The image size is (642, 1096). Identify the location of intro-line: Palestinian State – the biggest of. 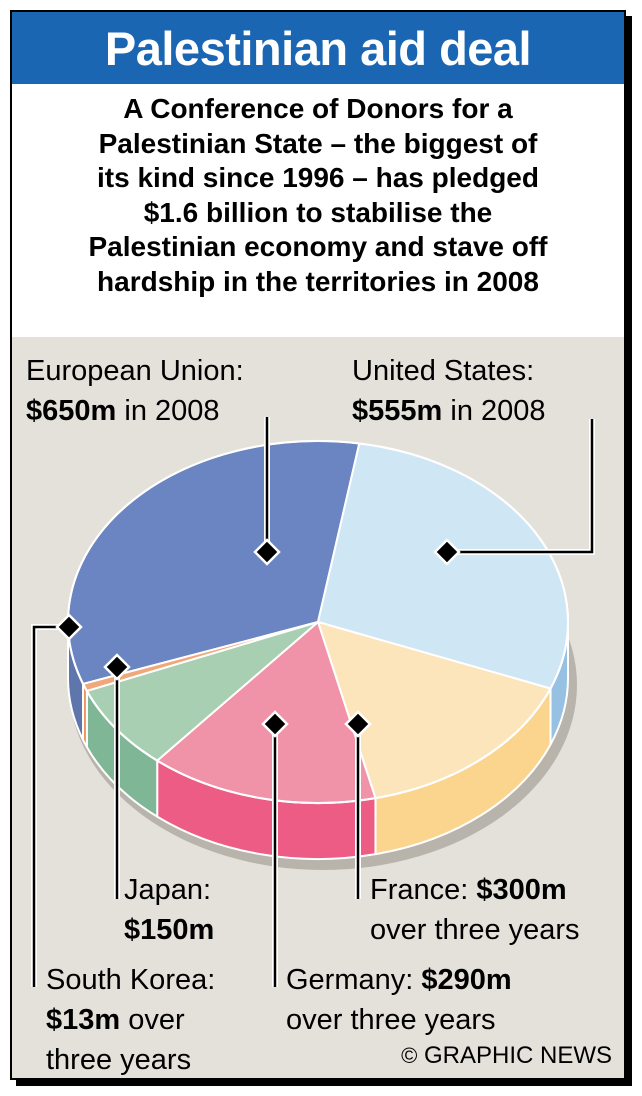
(318, 143).